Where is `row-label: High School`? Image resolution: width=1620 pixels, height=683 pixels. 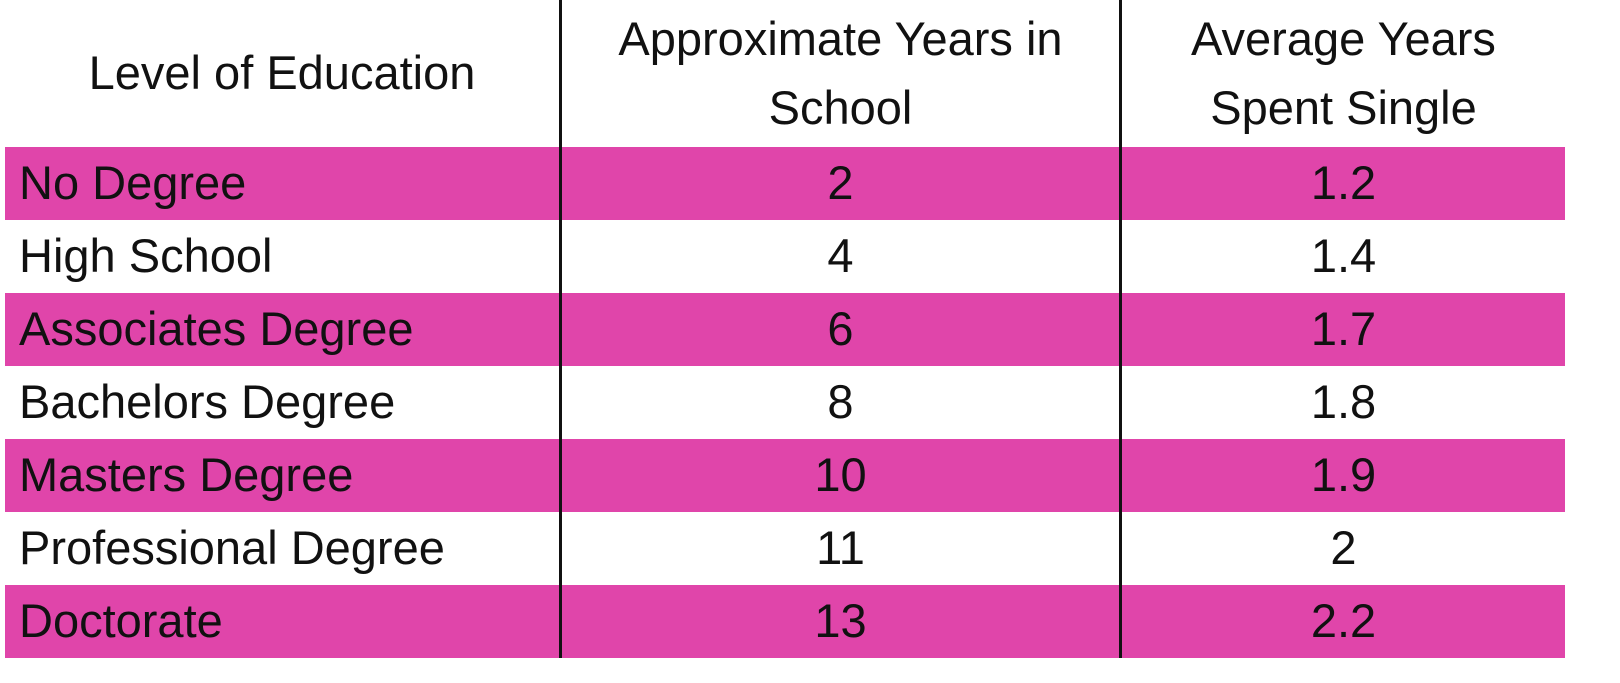
row-label: High School is located at coordinates (146, 256).